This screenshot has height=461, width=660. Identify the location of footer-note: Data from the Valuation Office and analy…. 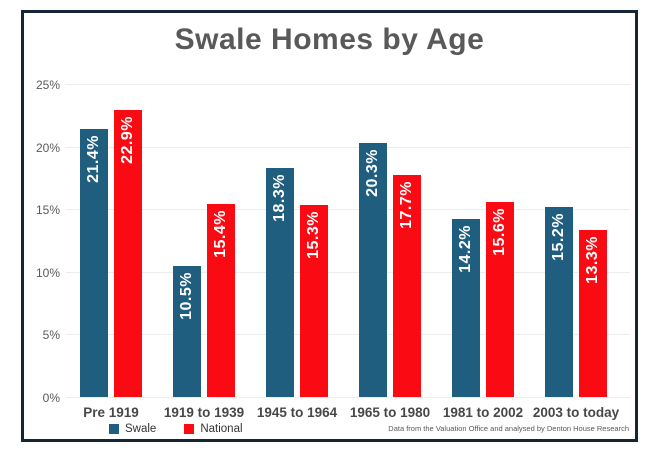
(508, 428).